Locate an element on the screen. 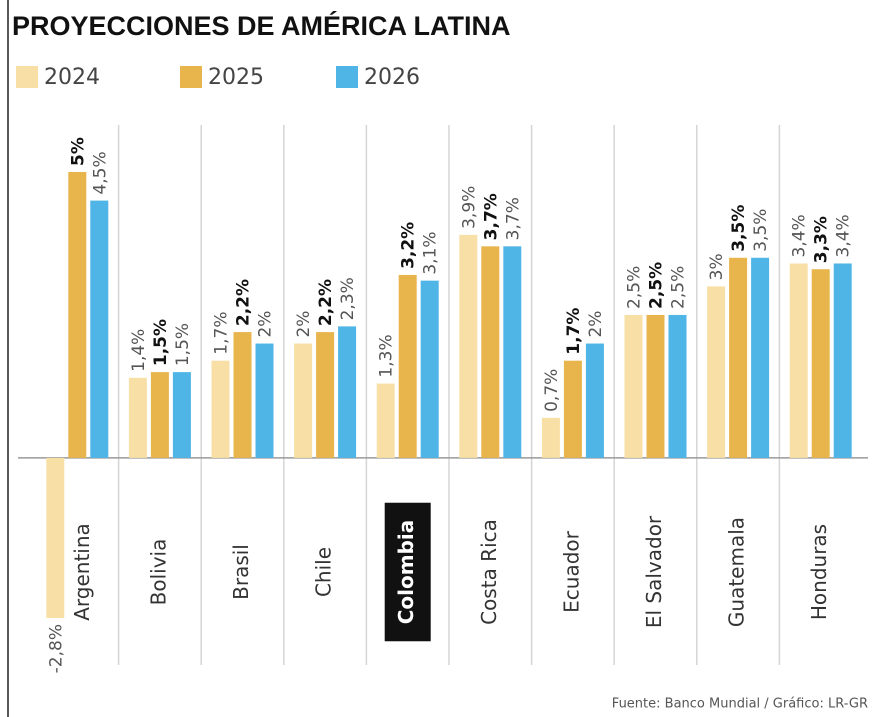  x-tick-label: Bolivia is located at coordinates (158, 572).